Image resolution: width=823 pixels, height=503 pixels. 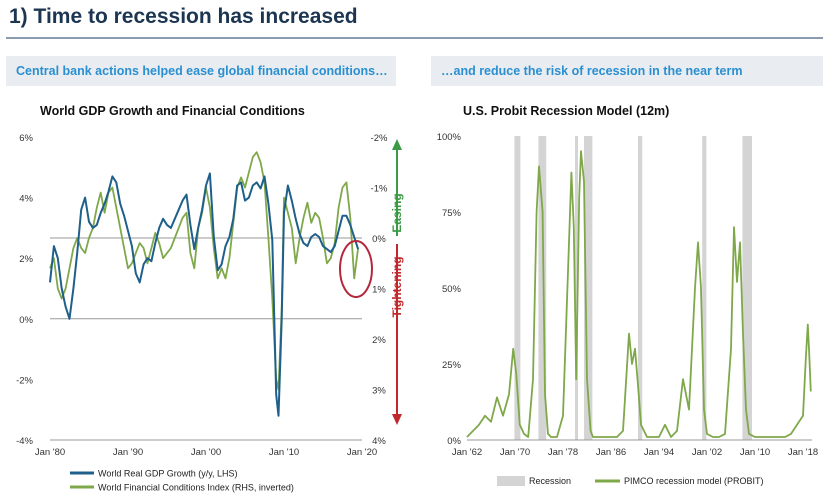 I want to click on right-axis-direction: Easing Tightening, so click(x=397, y=255).